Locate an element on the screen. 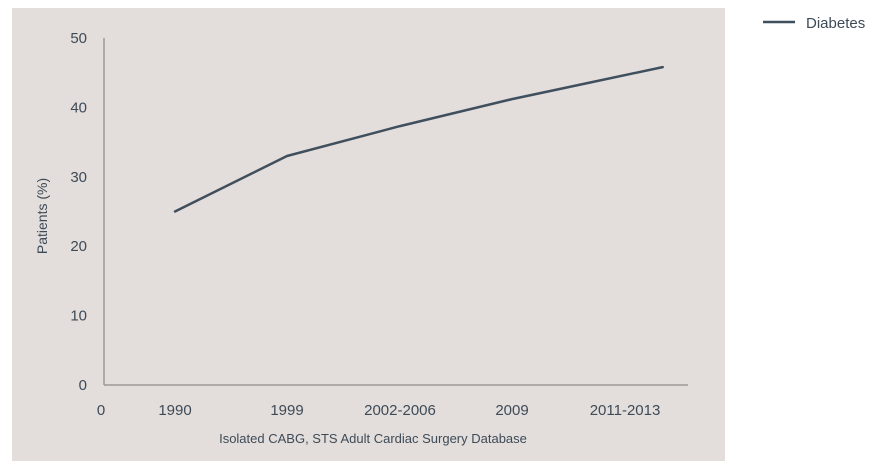 The height and width of the screenshot is (468, 896). y-tick-label: 40 is located at coordinates (78, 107).